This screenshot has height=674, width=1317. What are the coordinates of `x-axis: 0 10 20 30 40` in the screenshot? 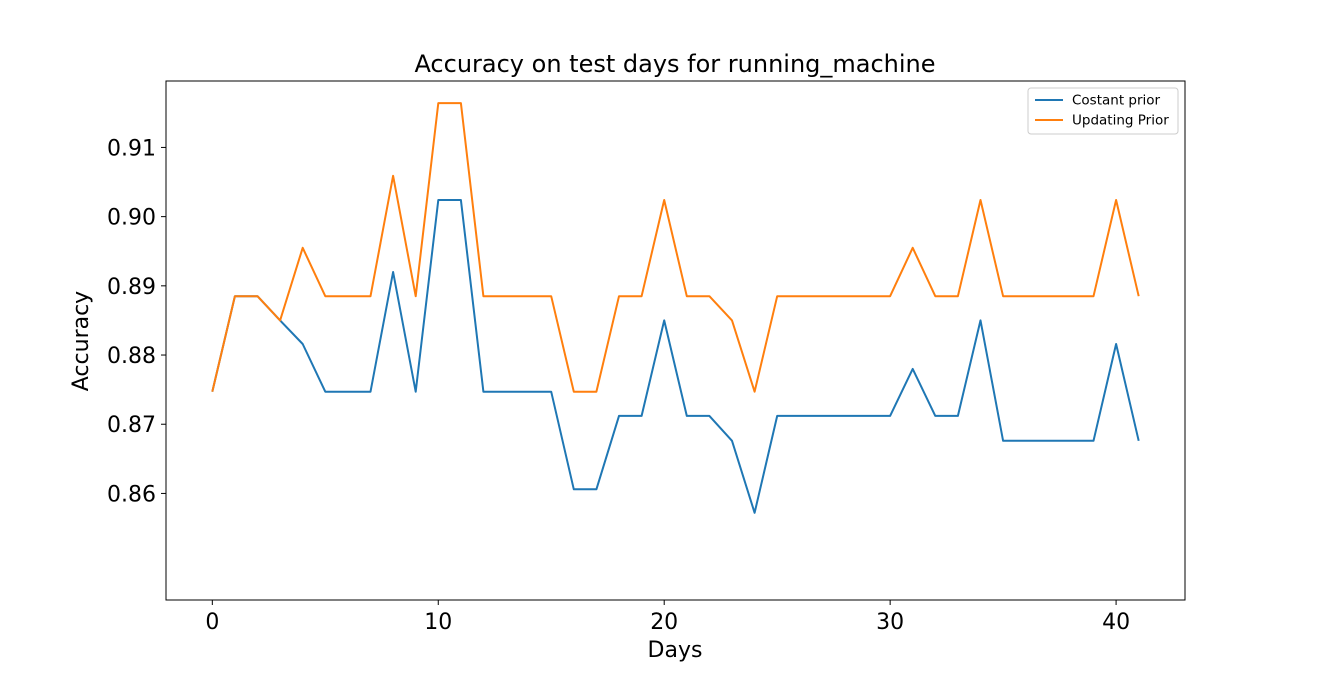 It's located at (667, 617).